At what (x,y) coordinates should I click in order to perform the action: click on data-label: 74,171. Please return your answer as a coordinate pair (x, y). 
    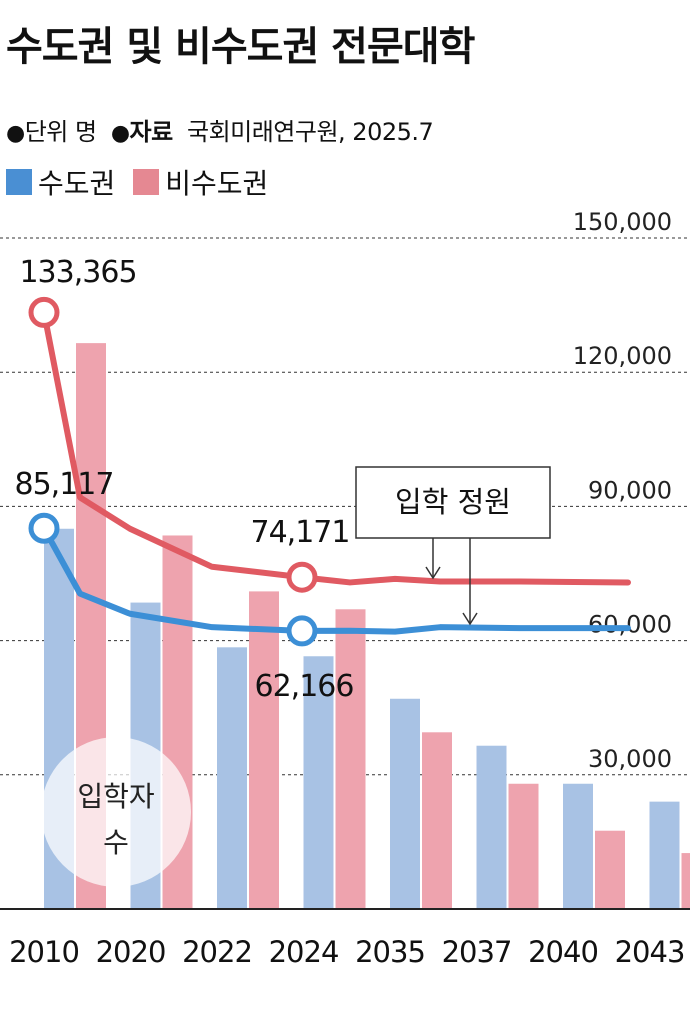
    Looking at the image, I should click on (300, 532).